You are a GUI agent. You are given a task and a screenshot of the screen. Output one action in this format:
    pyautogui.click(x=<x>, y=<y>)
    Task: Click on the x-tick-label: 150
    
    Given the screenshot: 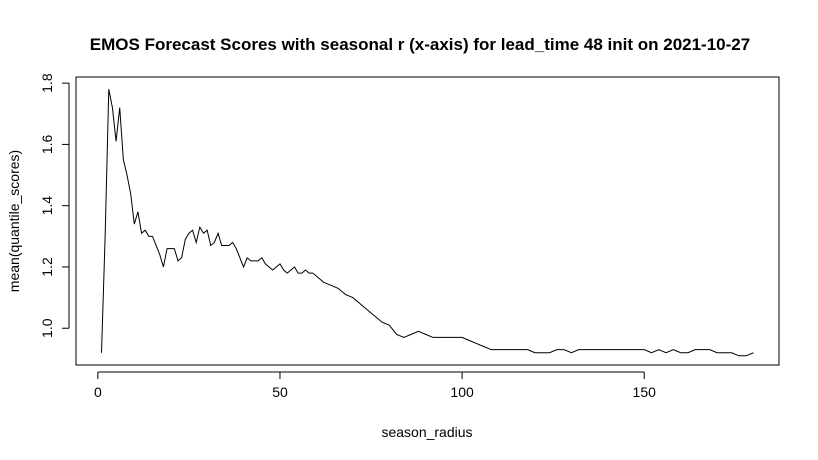 What is the action you would take?
    pyautogui.click(x=645, y=392)
    